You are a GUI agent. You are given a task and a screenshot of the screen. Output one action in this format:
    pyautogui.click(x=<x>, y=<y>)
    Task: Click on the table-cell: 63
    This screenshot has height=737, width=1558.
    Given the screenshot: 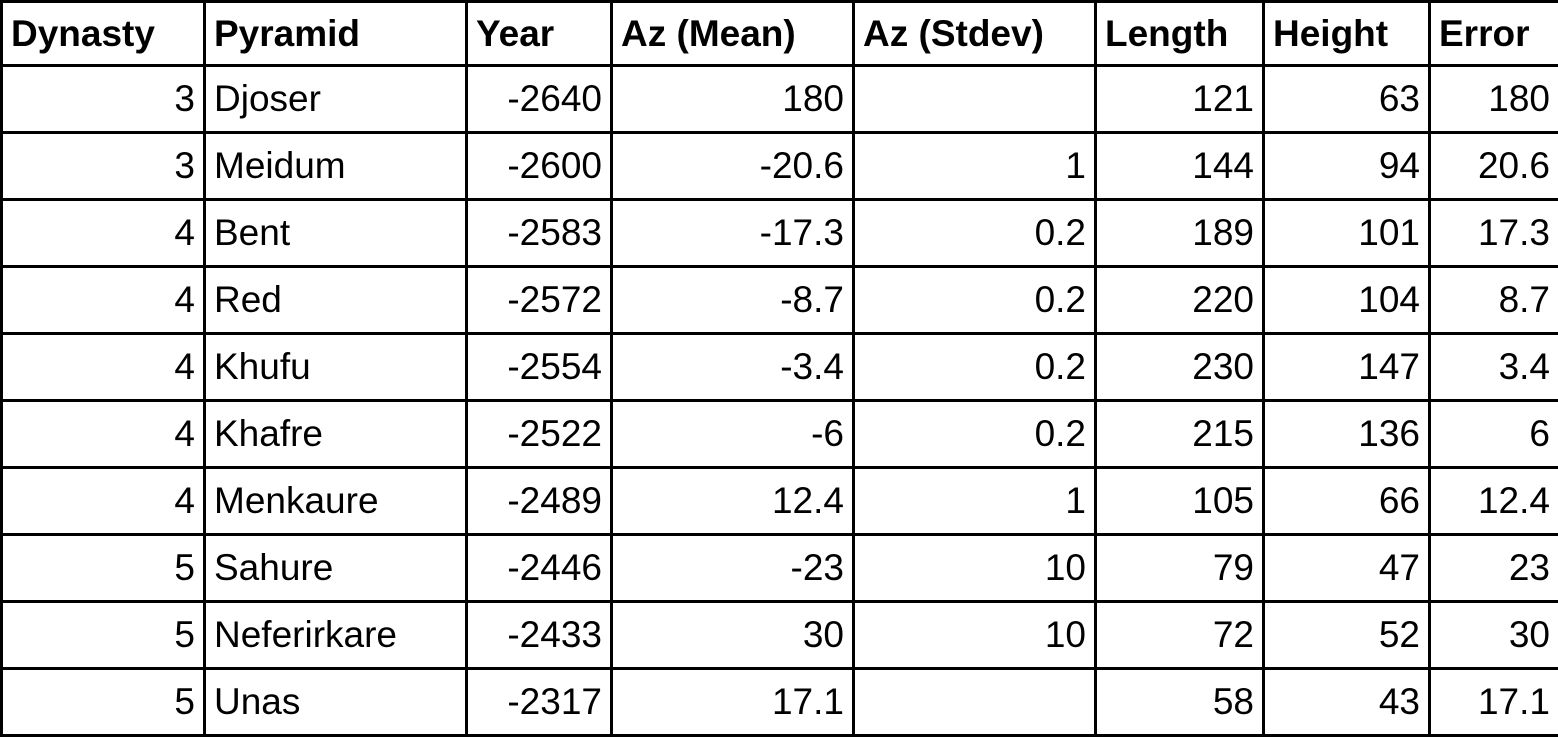 What is the action you would take?
    pyautogui.click(x=1346, y=99)
    